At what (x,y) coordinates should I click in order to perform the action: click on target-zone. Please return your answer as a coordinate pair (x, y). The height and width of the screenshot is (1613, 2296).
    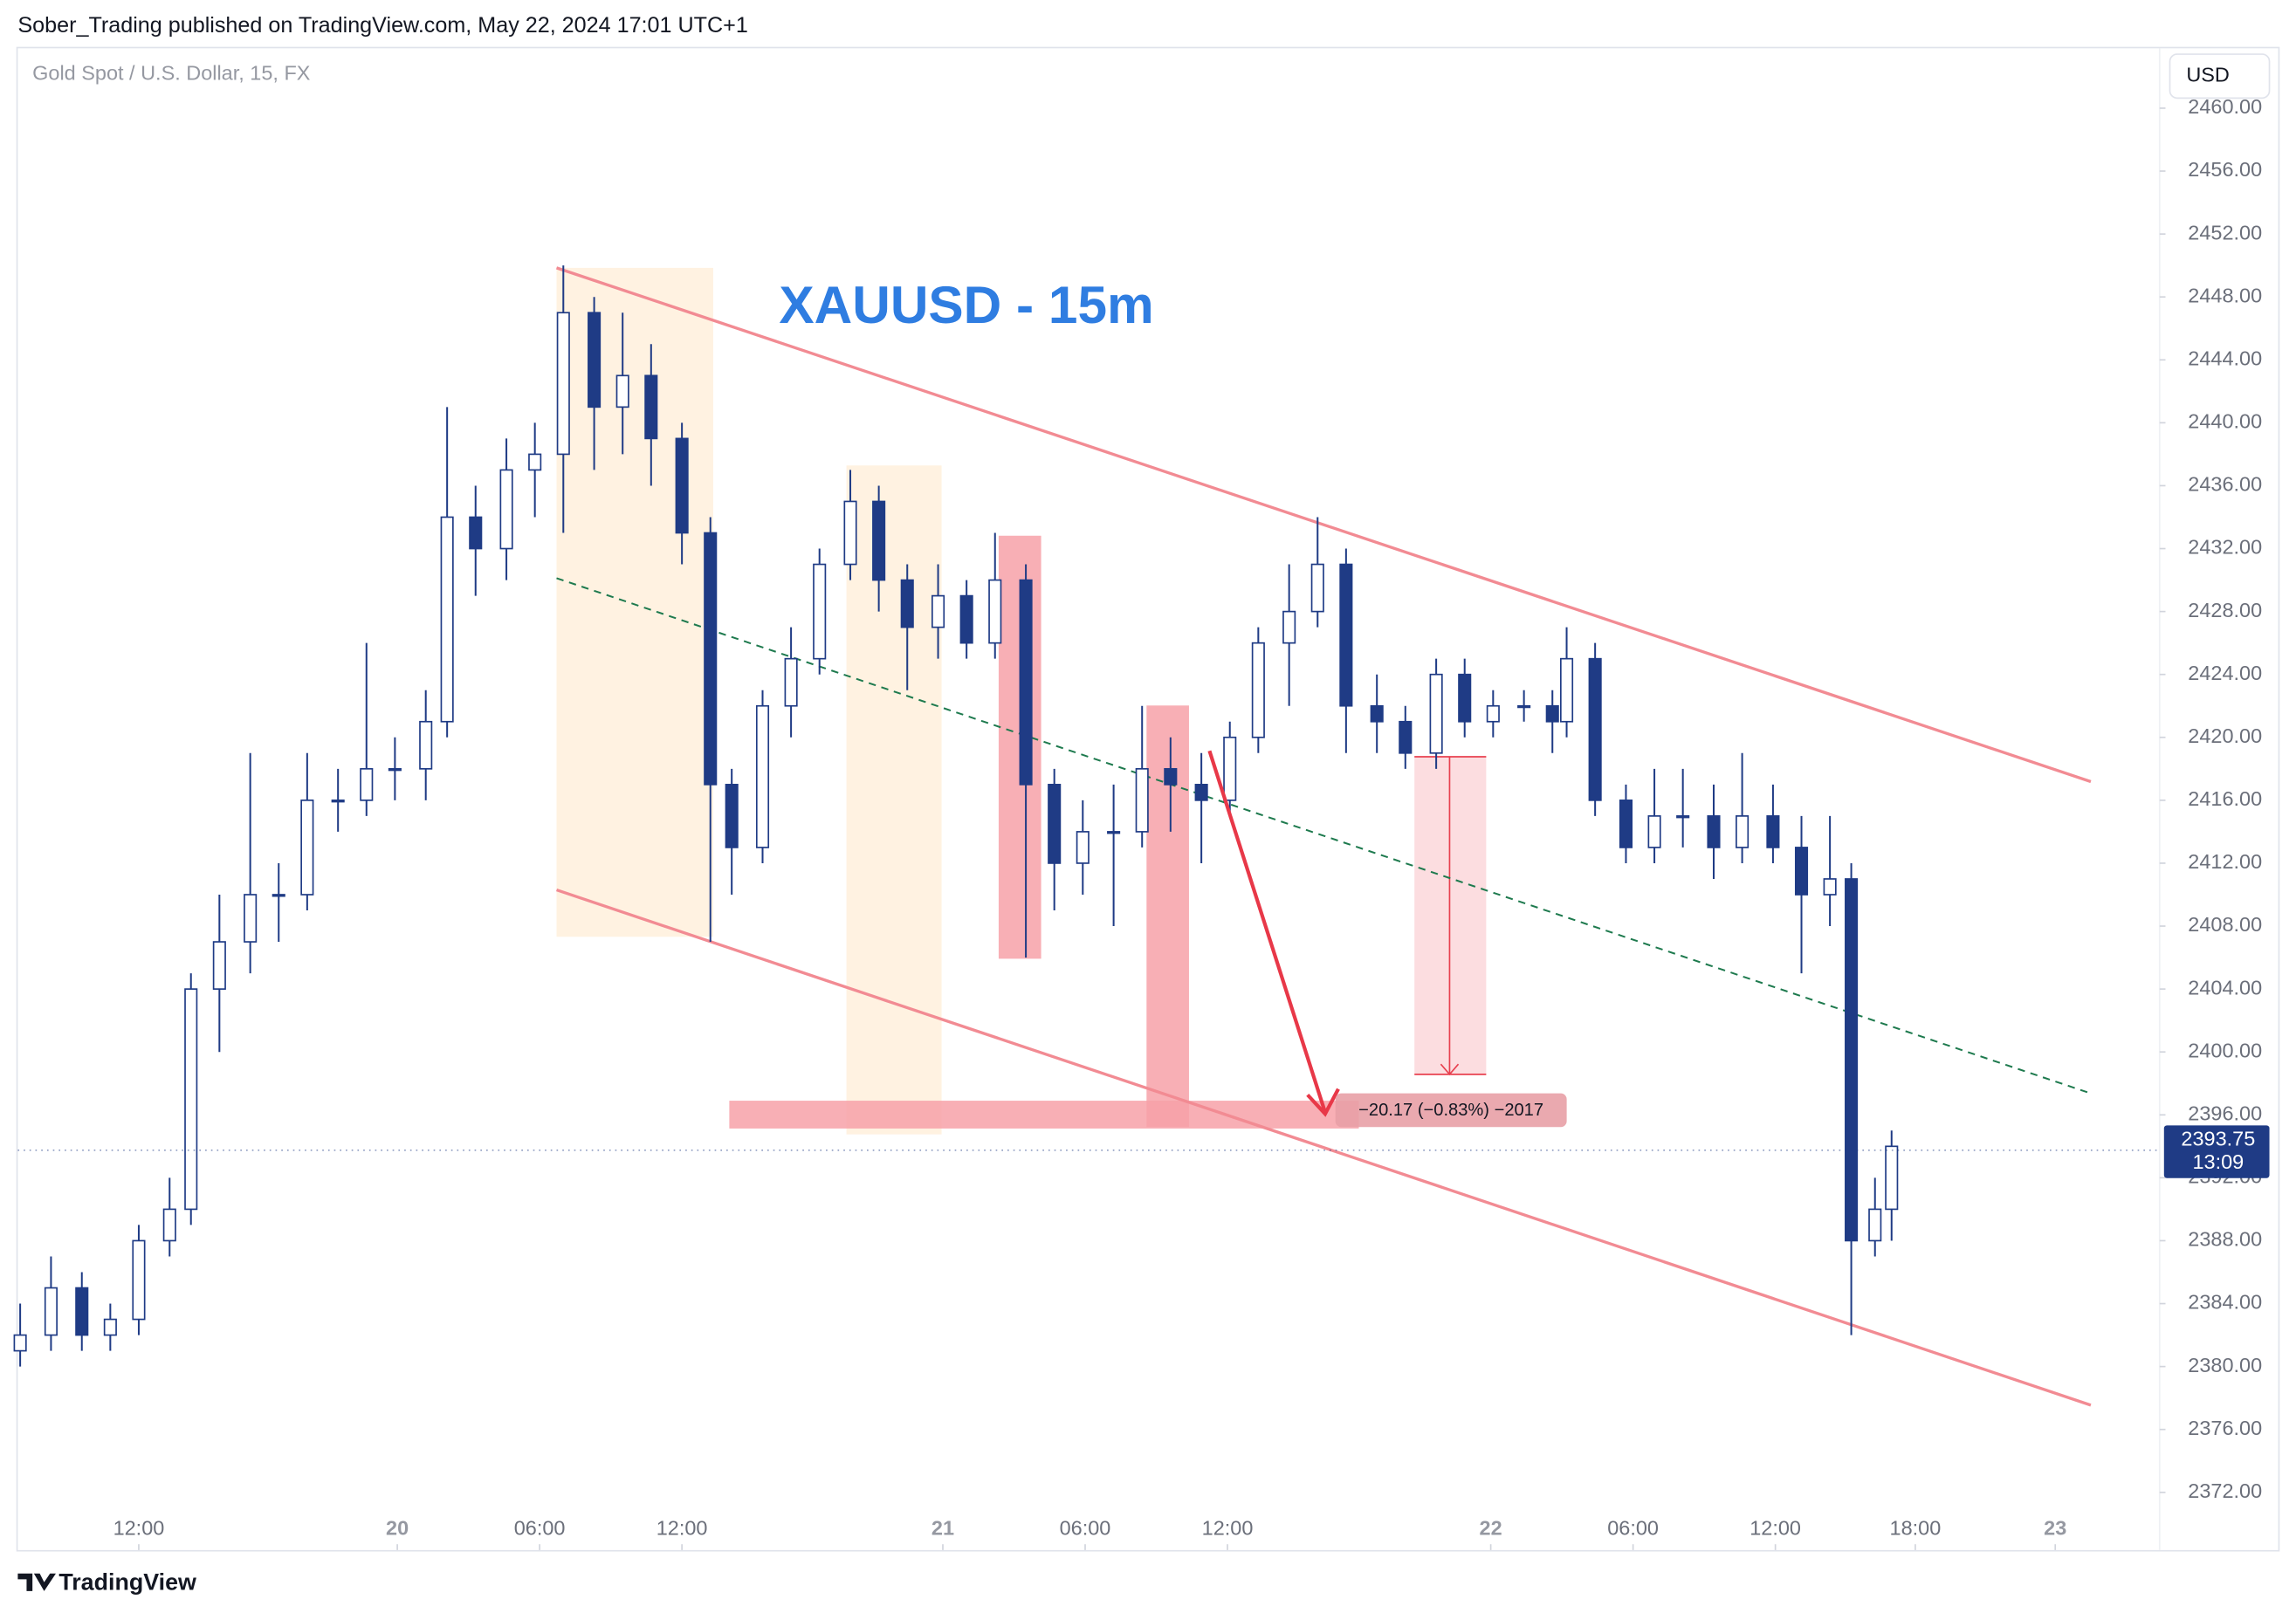
    Looking at the image, I should click on (1044, 1115).